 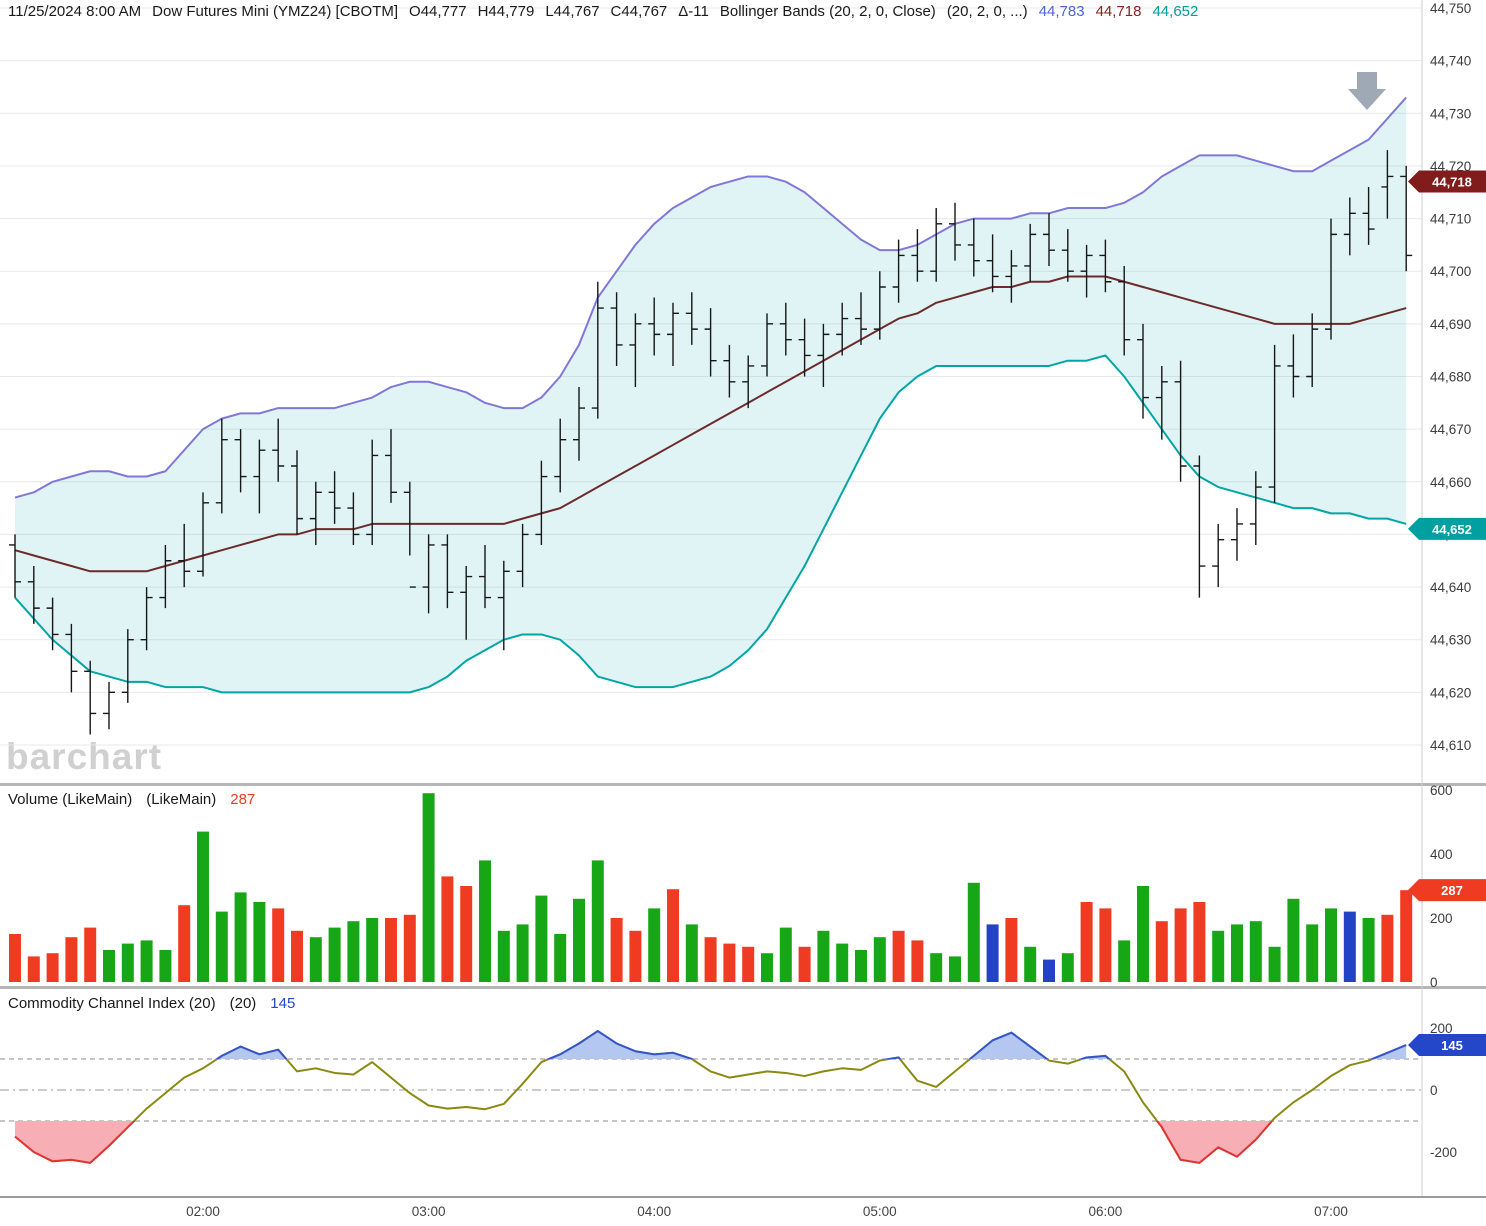 I want to click on bb-lower-value: 44,652, so click(x=1175, y=11).